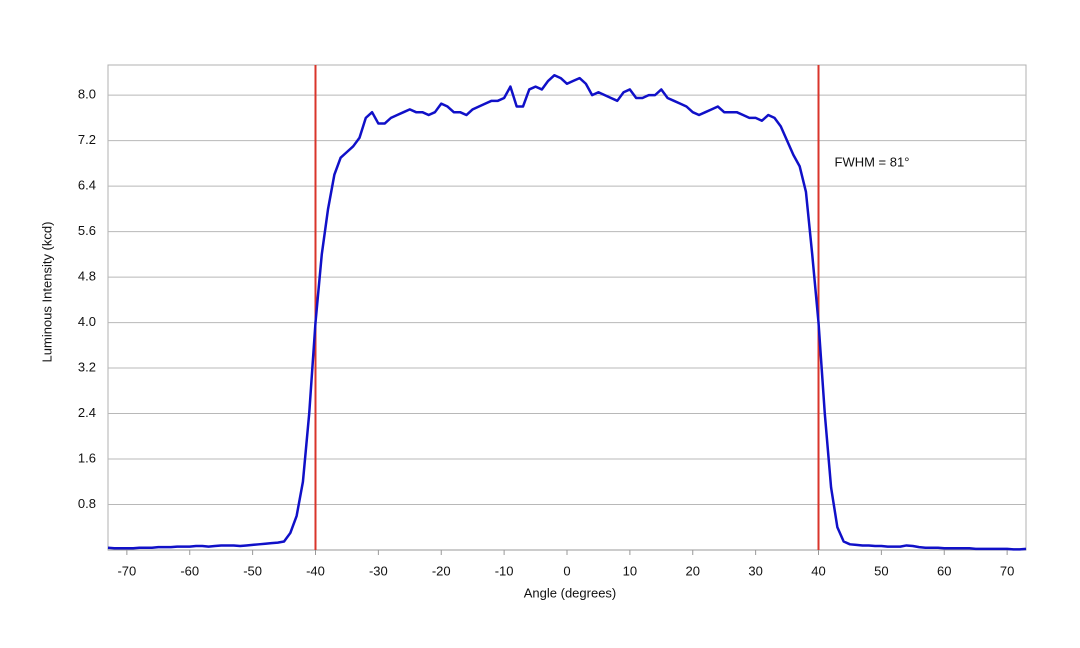 The height and width of the screenshot is (648, 1080). What do you see at coordinates (872, 161) in the screenshot?
I see `annotation: FWHM = 81°` at bounding box center [872, 161].